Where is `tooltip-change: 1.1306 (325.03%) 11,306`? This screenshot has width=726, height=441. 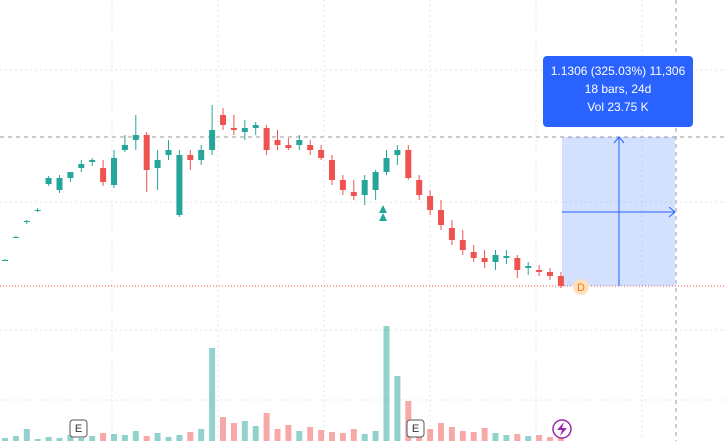
tooltip-change: 1.1306 (325.03%) 11,306 is located at coordinates (618, 71).